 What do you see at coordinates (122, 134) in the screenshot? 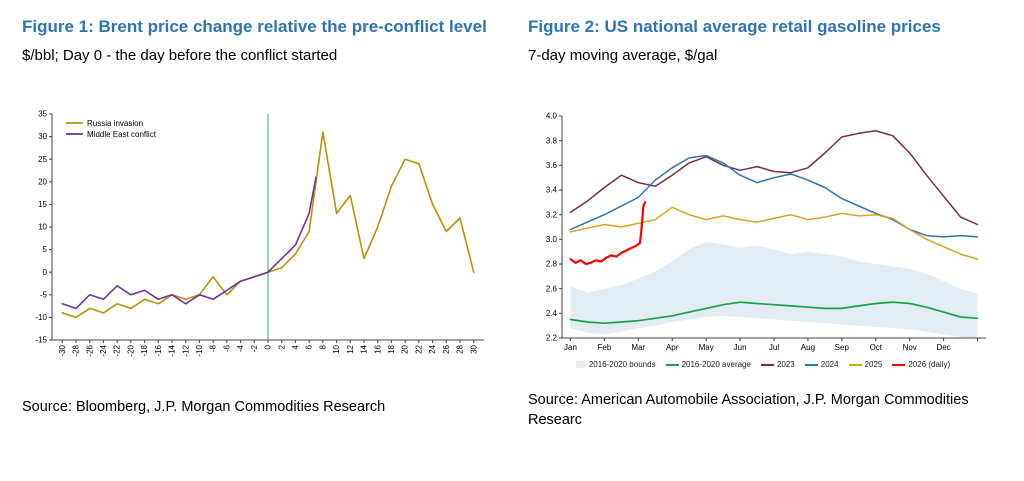
I see `svg-text: Middle East conflict` at bounding box center [122, 134].